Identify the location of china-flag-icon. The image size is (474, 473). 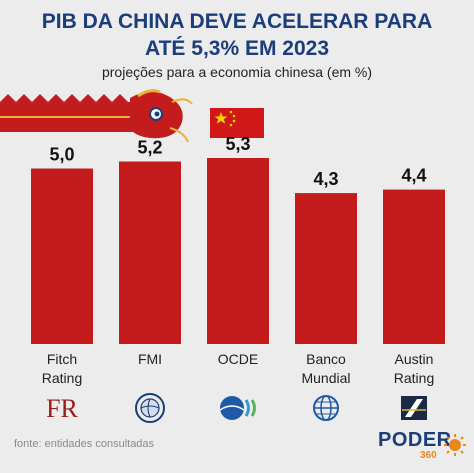
(237, 123).